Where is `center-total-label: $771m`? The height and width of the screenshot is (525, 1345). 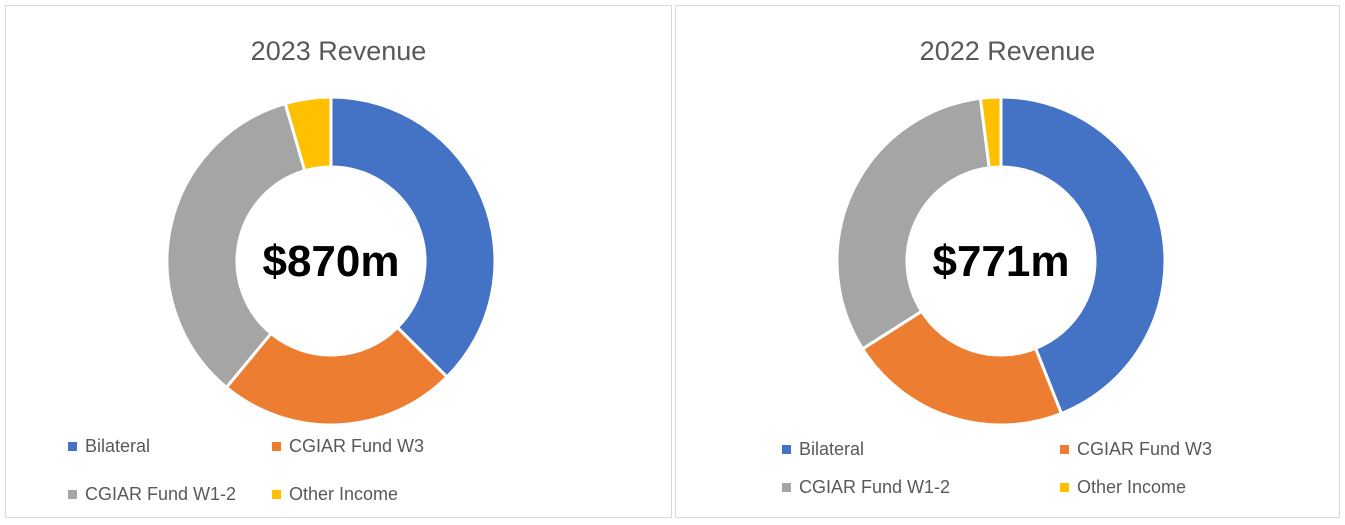
center-total-label: $771m is located at coordinates (1000, 261).